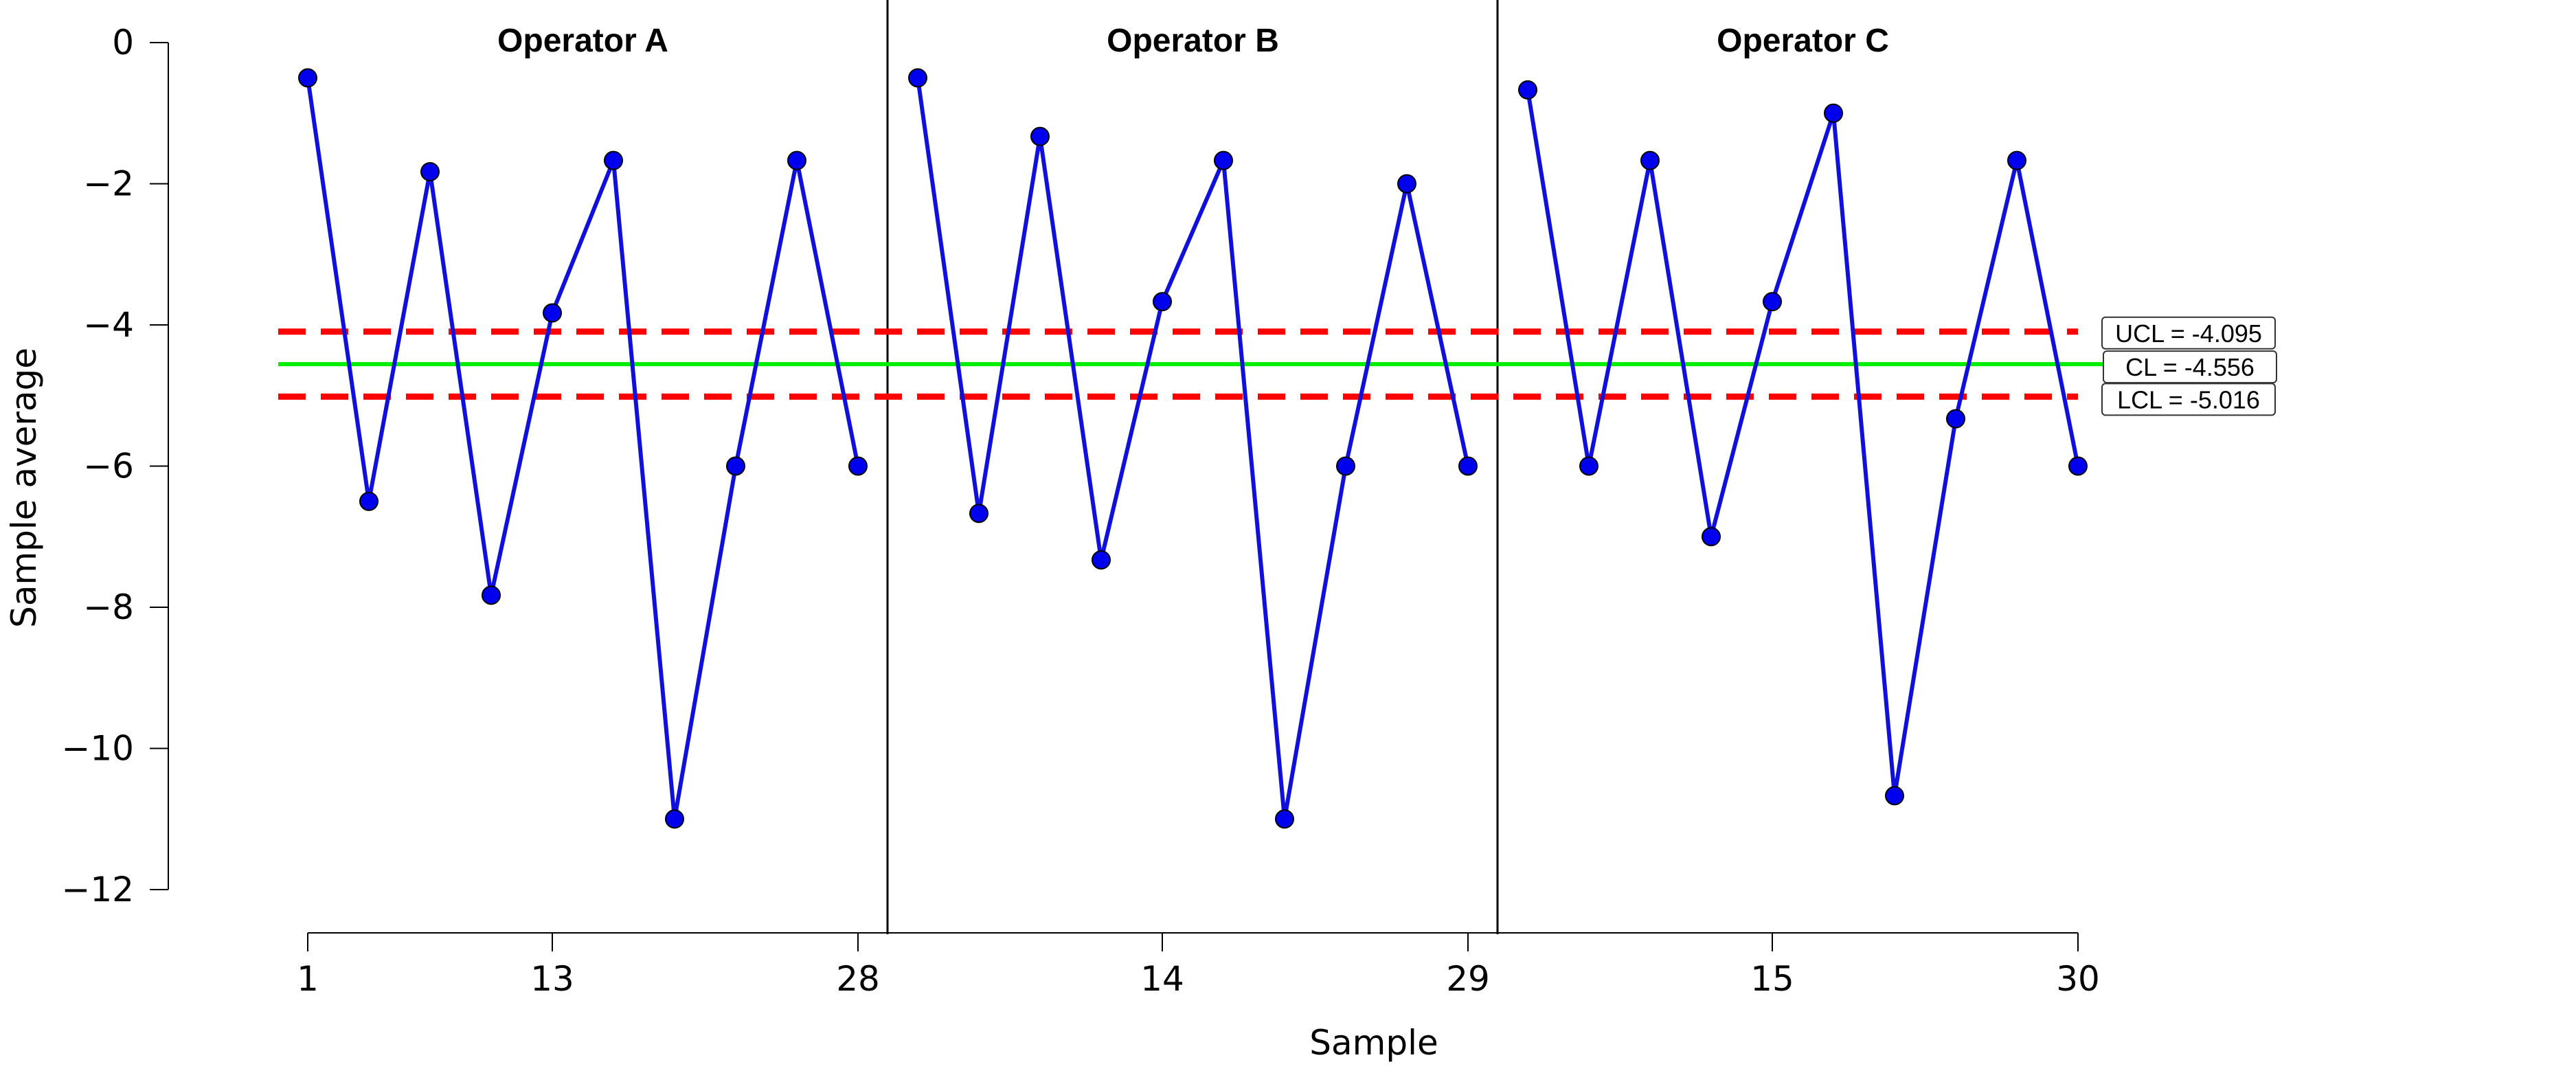 The image size is (2576, 1073). Describe the element at coordinates (308, 979) in the screenshot. I see `x-tick-label-1: 1` at that location.